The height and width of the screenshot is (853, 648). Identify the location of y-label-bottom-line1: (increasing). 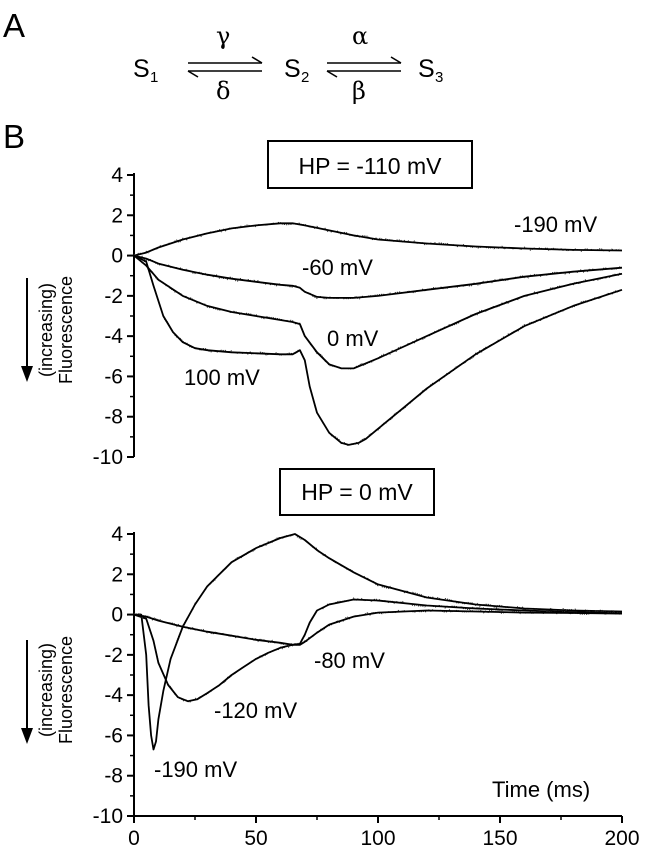
(46, 690).